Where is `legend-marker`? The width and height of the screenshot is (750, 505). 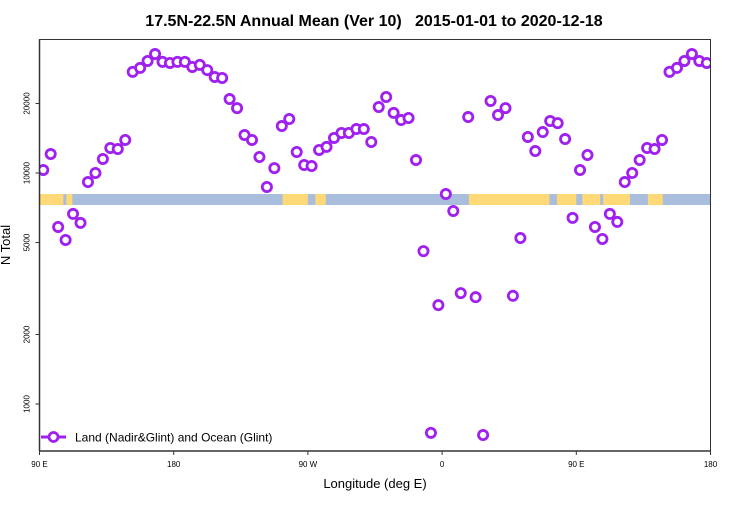
legend-marker is located at coordinates (53, 437).